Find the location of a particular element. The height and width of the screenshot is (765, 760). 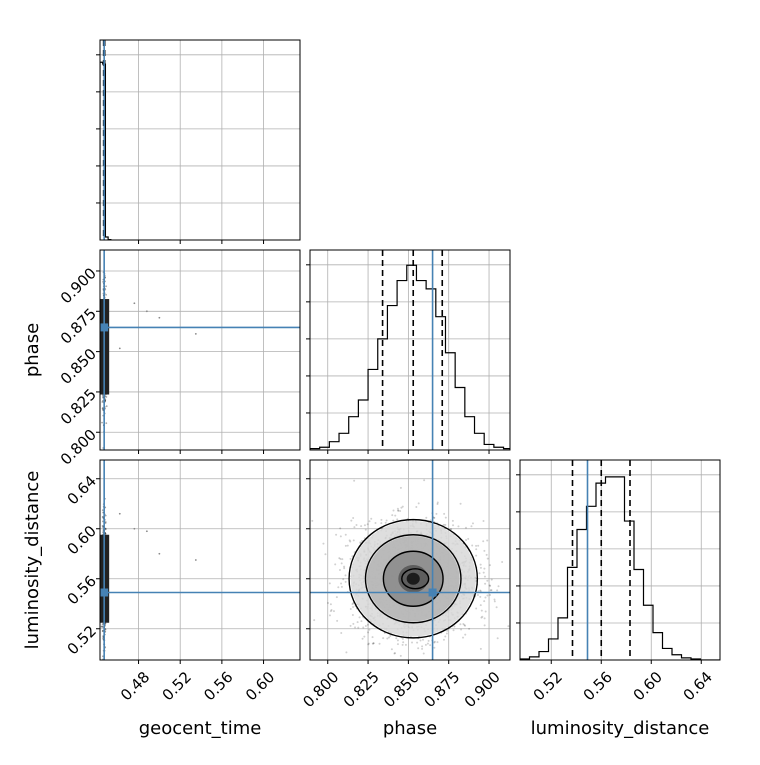

panel-phase-luminosity_distance-sample-2030 is located at coordinates (425, 644).